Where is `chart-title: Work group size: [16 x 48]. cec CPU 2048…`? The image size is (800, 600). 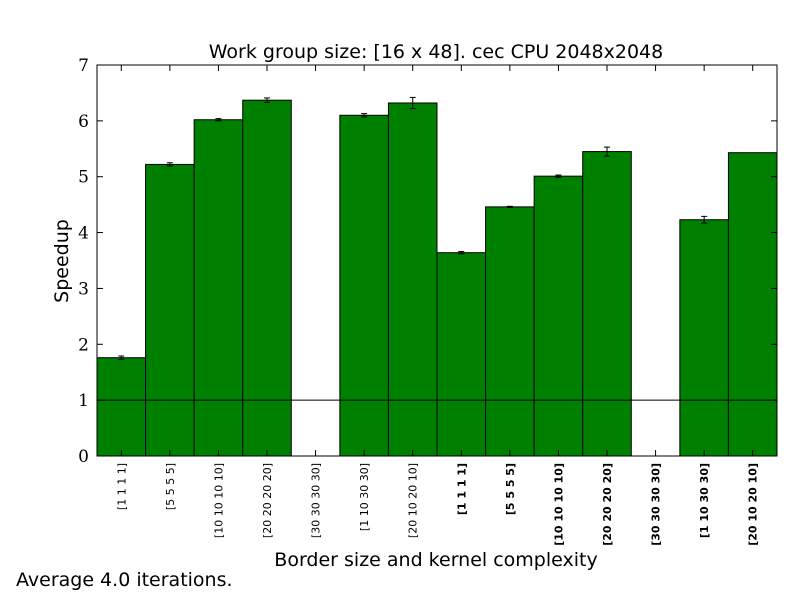
chart-title: Work group size: [16 x 48]. cec CPU 2048… is located at coordinates (436, 52).